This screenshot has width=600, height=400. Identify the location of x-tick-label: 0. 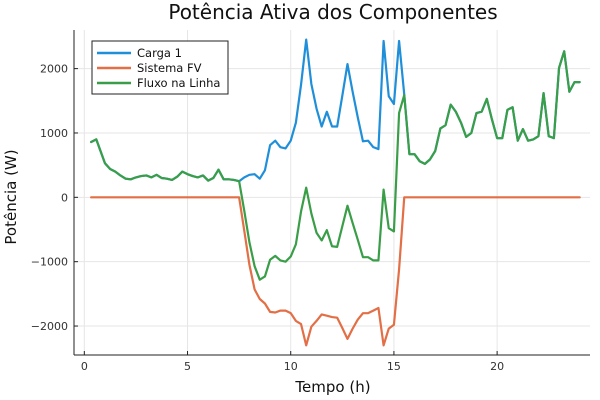
(84, 366).